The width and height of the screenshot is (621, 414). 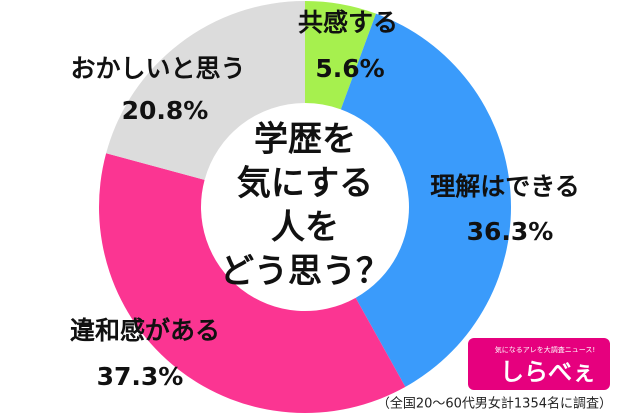 What do you see at coordinates (494, 404) in the screenshot?
I see `note: （全国20～60代男女計1354名に調査）` at bounding box center [494, 404].